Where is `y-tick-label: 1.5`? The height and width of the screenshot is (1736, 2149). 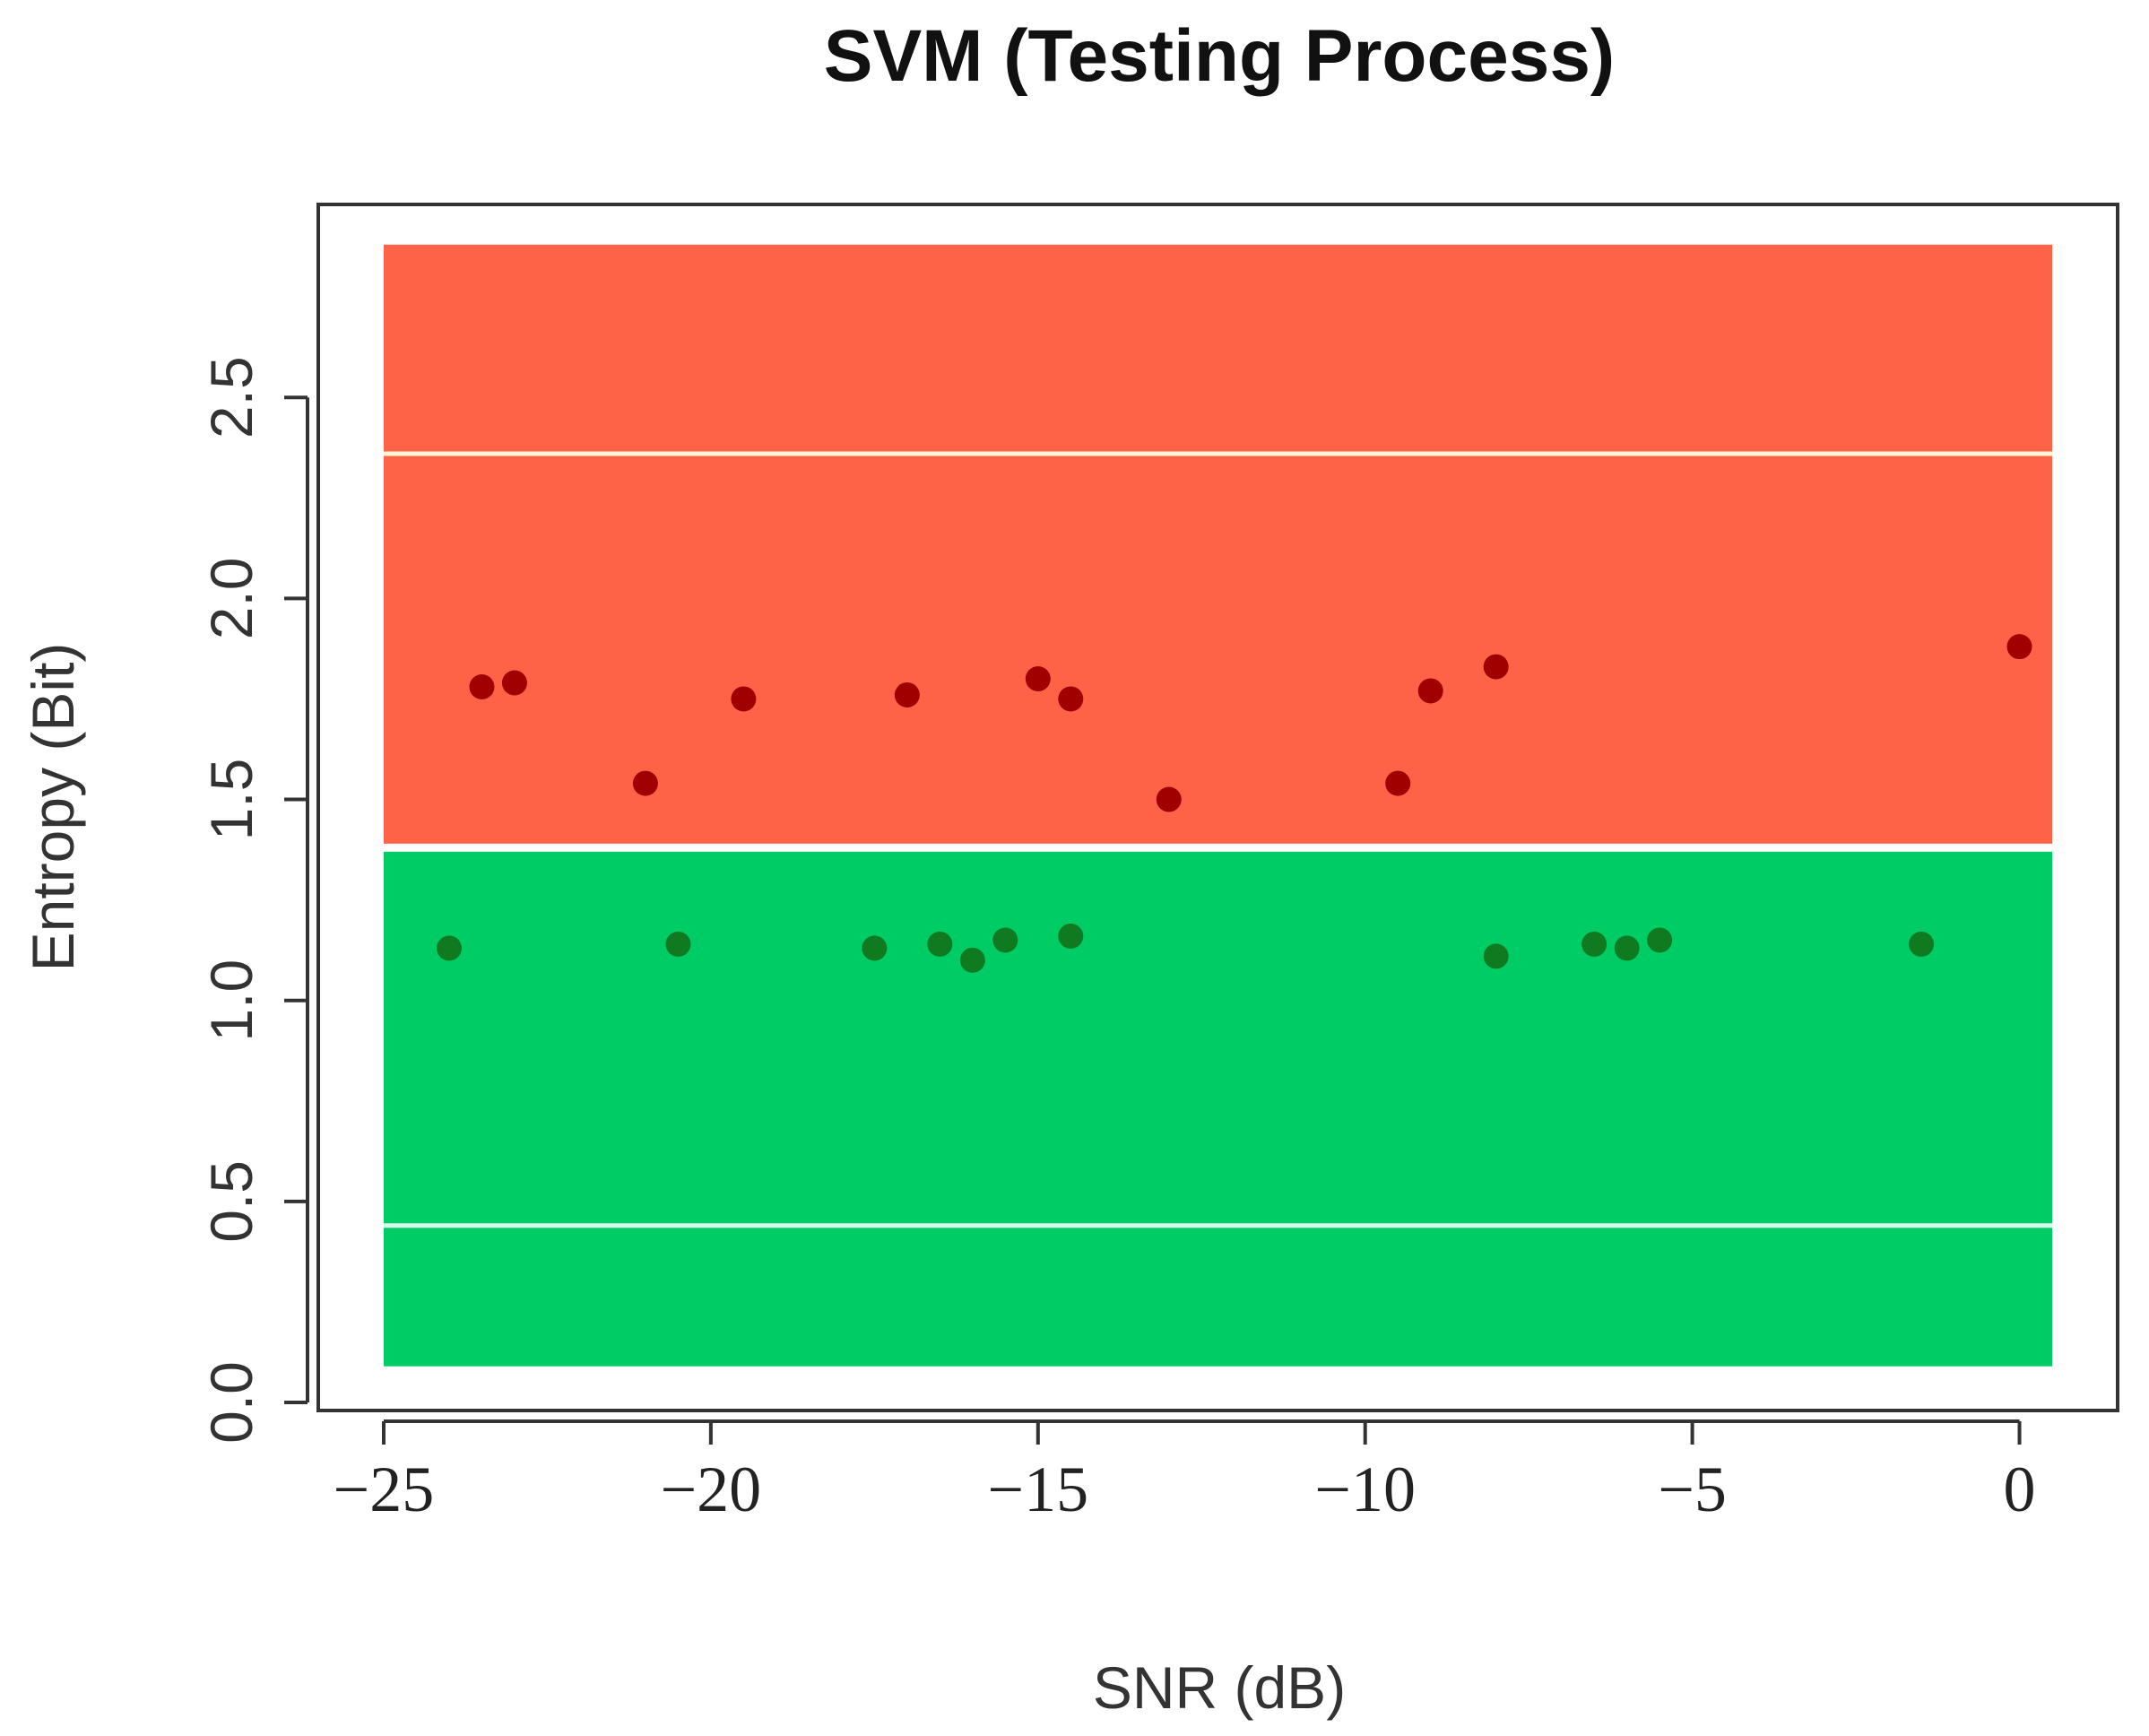
y-tick-label: 1.5 is located at coordinates (231, 800).